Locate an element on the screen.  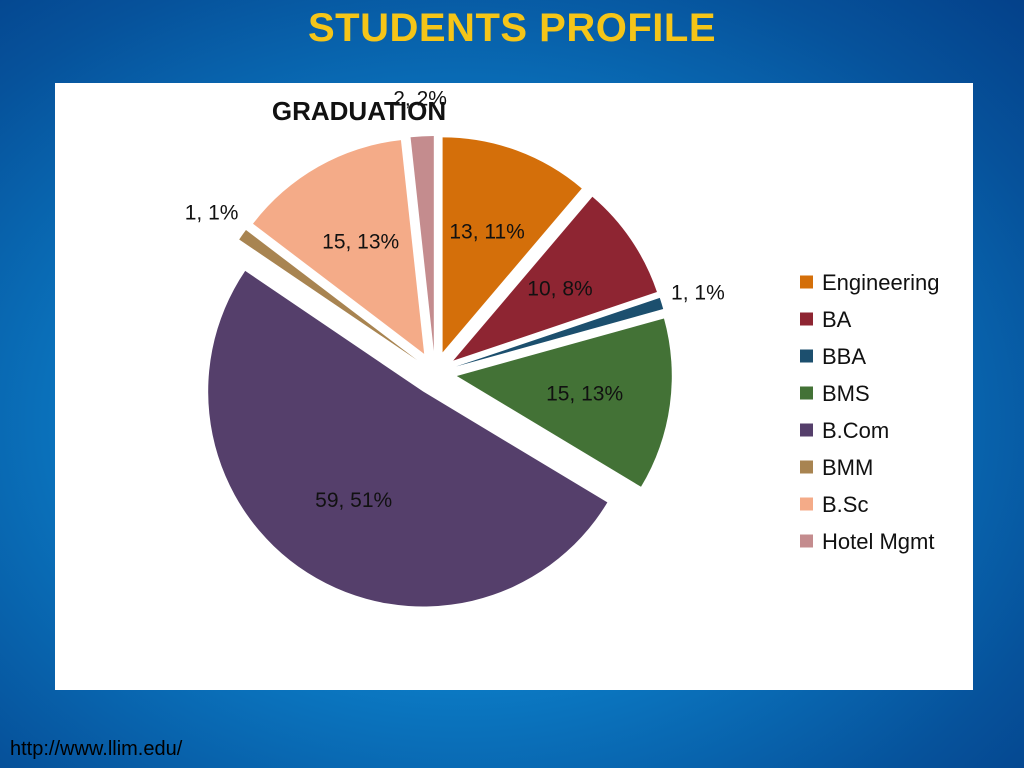
legend-swatch-ba is located at coordinates (806, 319).